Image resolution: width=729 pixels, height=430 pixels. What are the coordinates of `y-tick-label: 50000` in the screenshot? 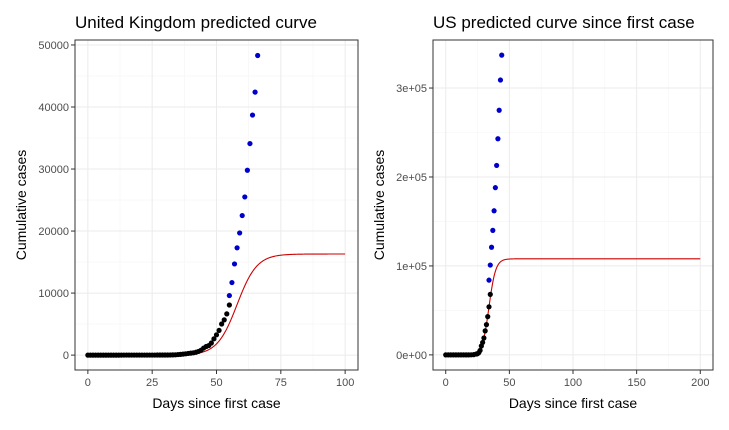 It's located at (53, 46).